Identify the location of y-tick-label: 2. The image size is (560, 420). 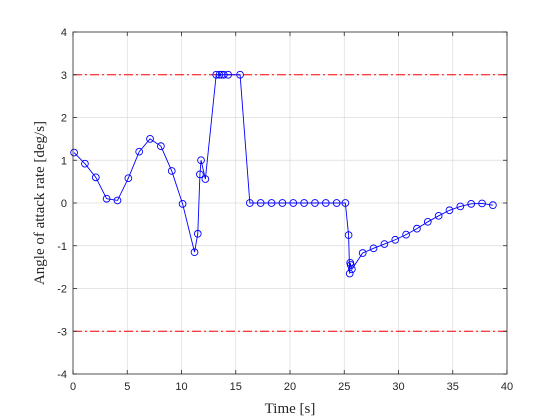
(64, 119).